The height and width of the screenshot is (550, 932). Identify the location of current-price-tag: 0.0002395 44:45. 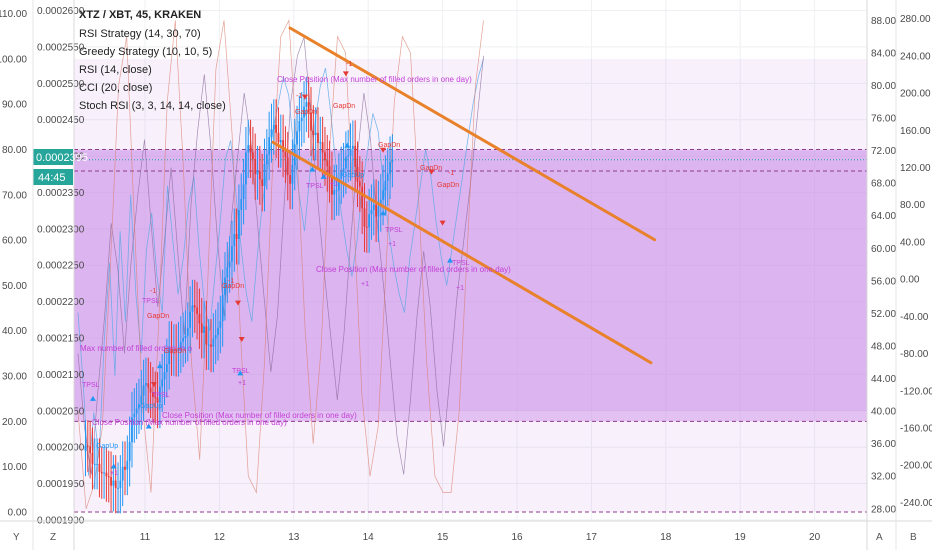
(60, 167).